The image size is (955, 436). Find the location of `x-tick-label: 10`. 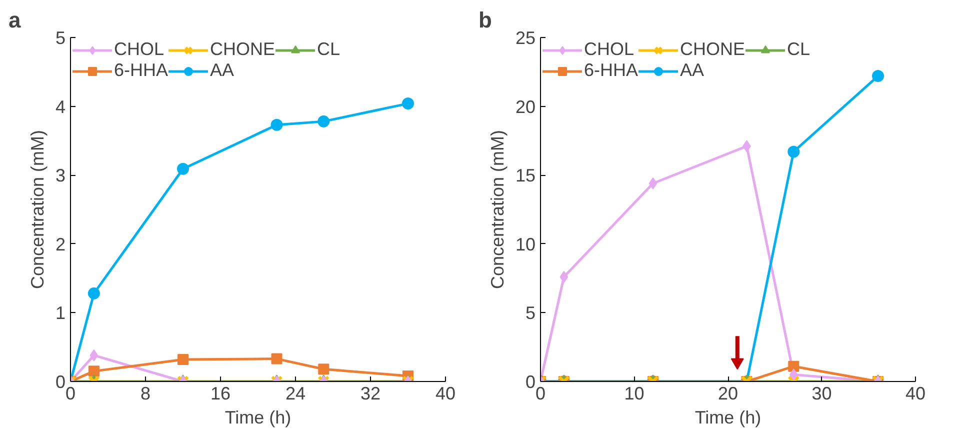

x-tick-label: 10 is located at coordinates (634, 394).